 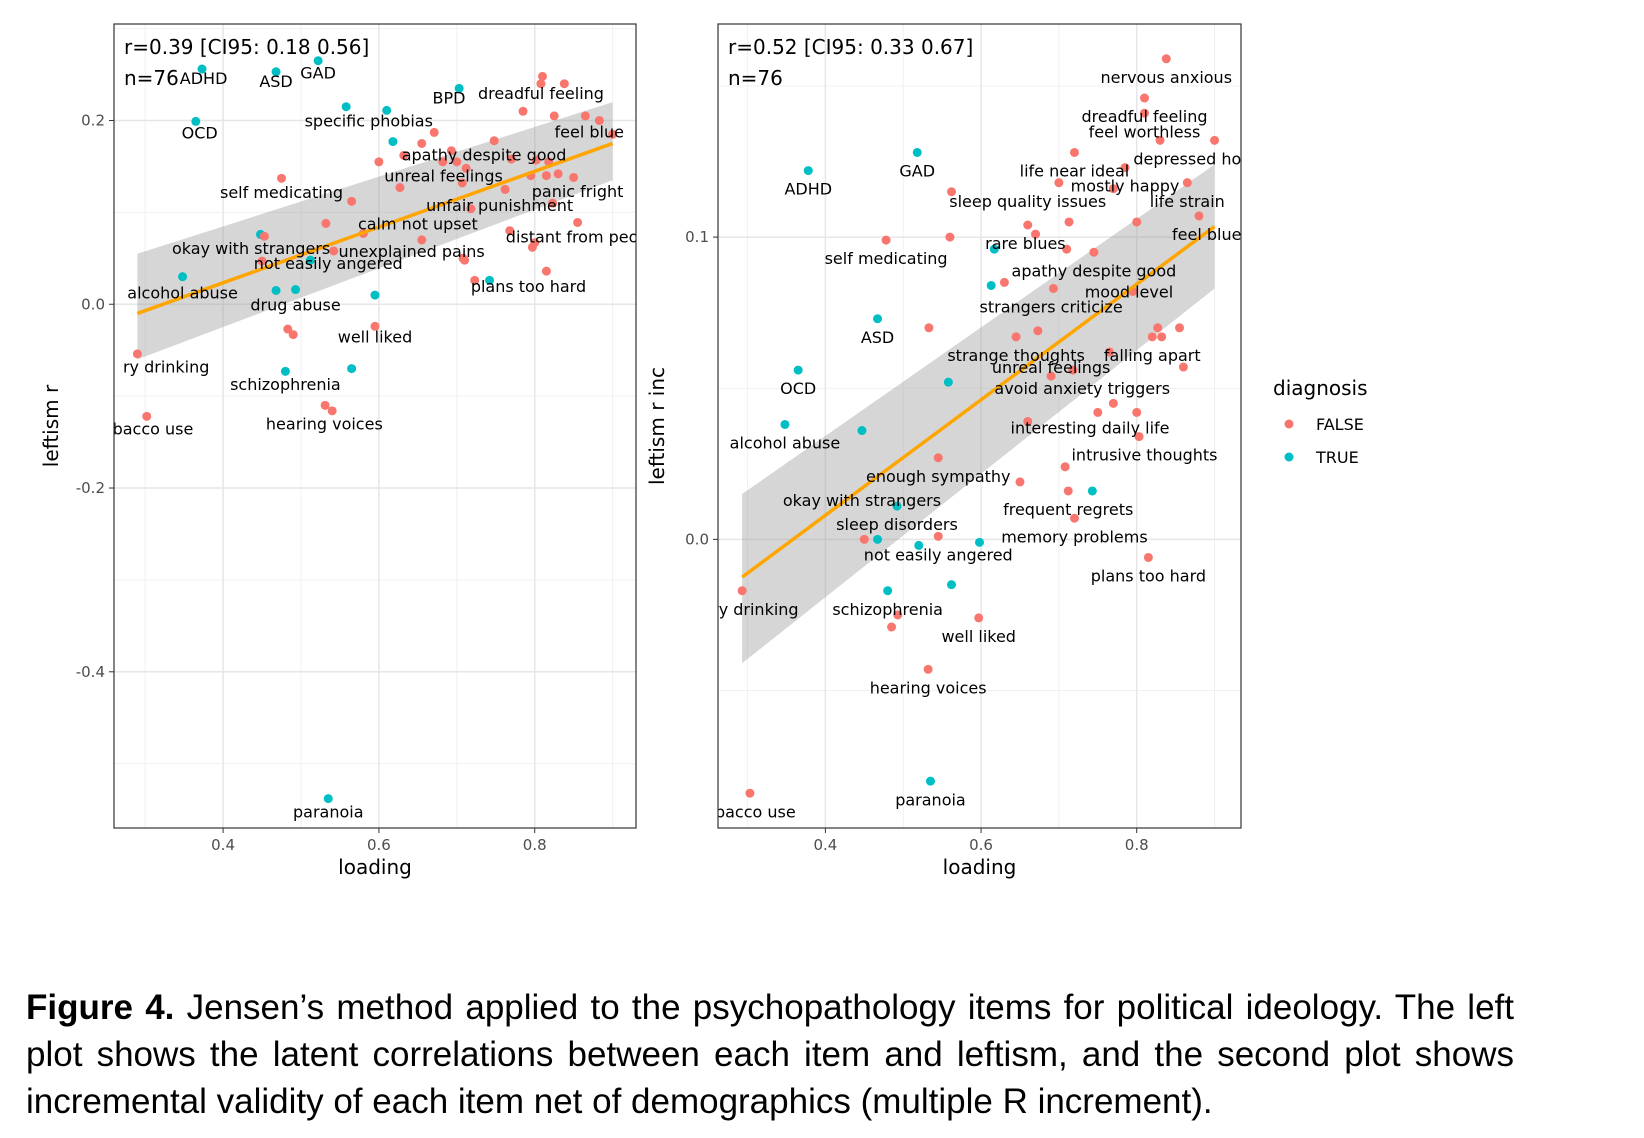 I want to click on point-label: GAD, so click(x=318, y=73).